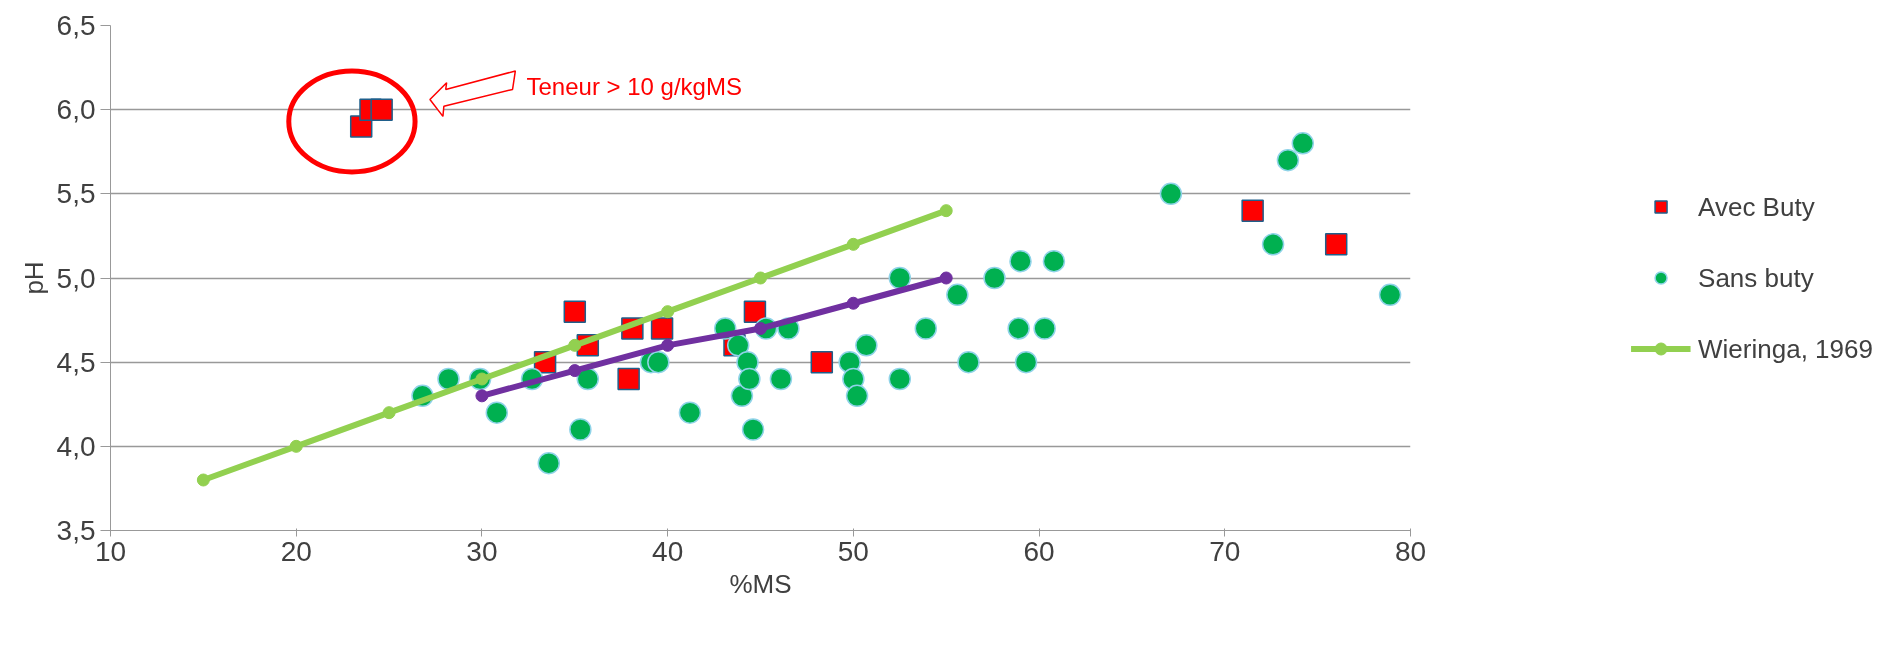 This screenshot has height=651, width=1884. I want to click on legend-label: Avec Buty, so click(1756, 206).